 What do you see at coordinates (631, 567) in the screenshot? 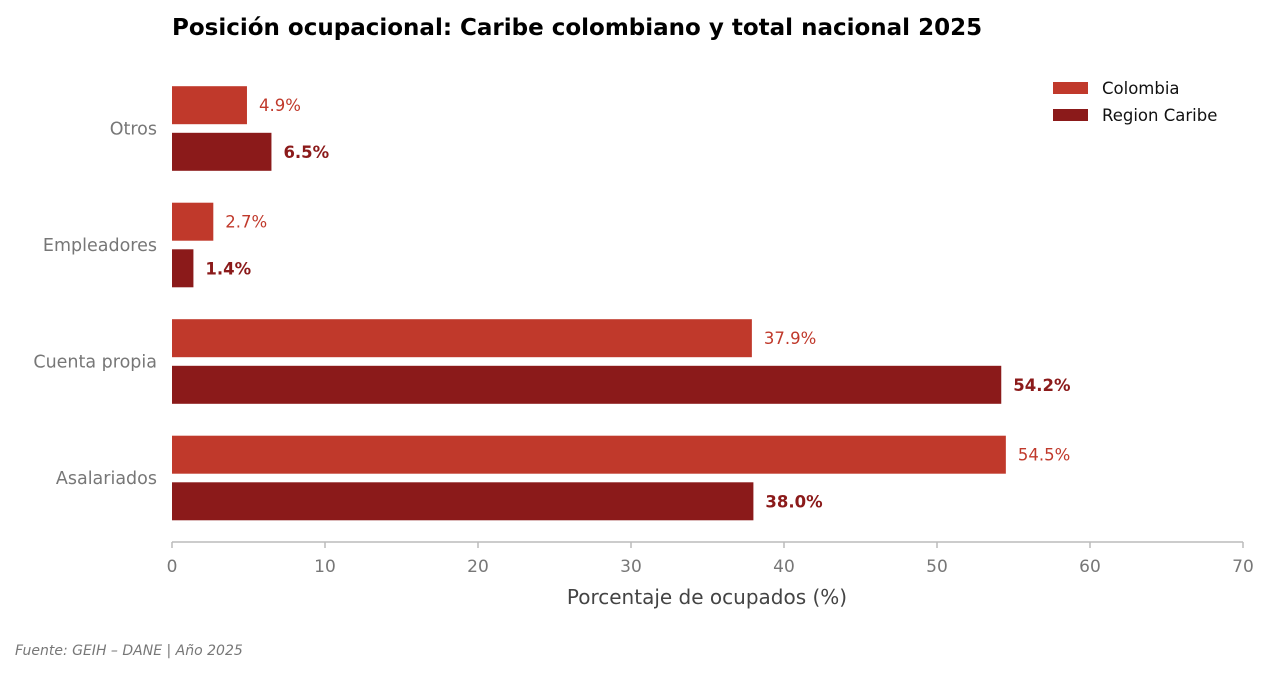
I see `x-tick-label-30: 30` at bounding box center [631, 567].